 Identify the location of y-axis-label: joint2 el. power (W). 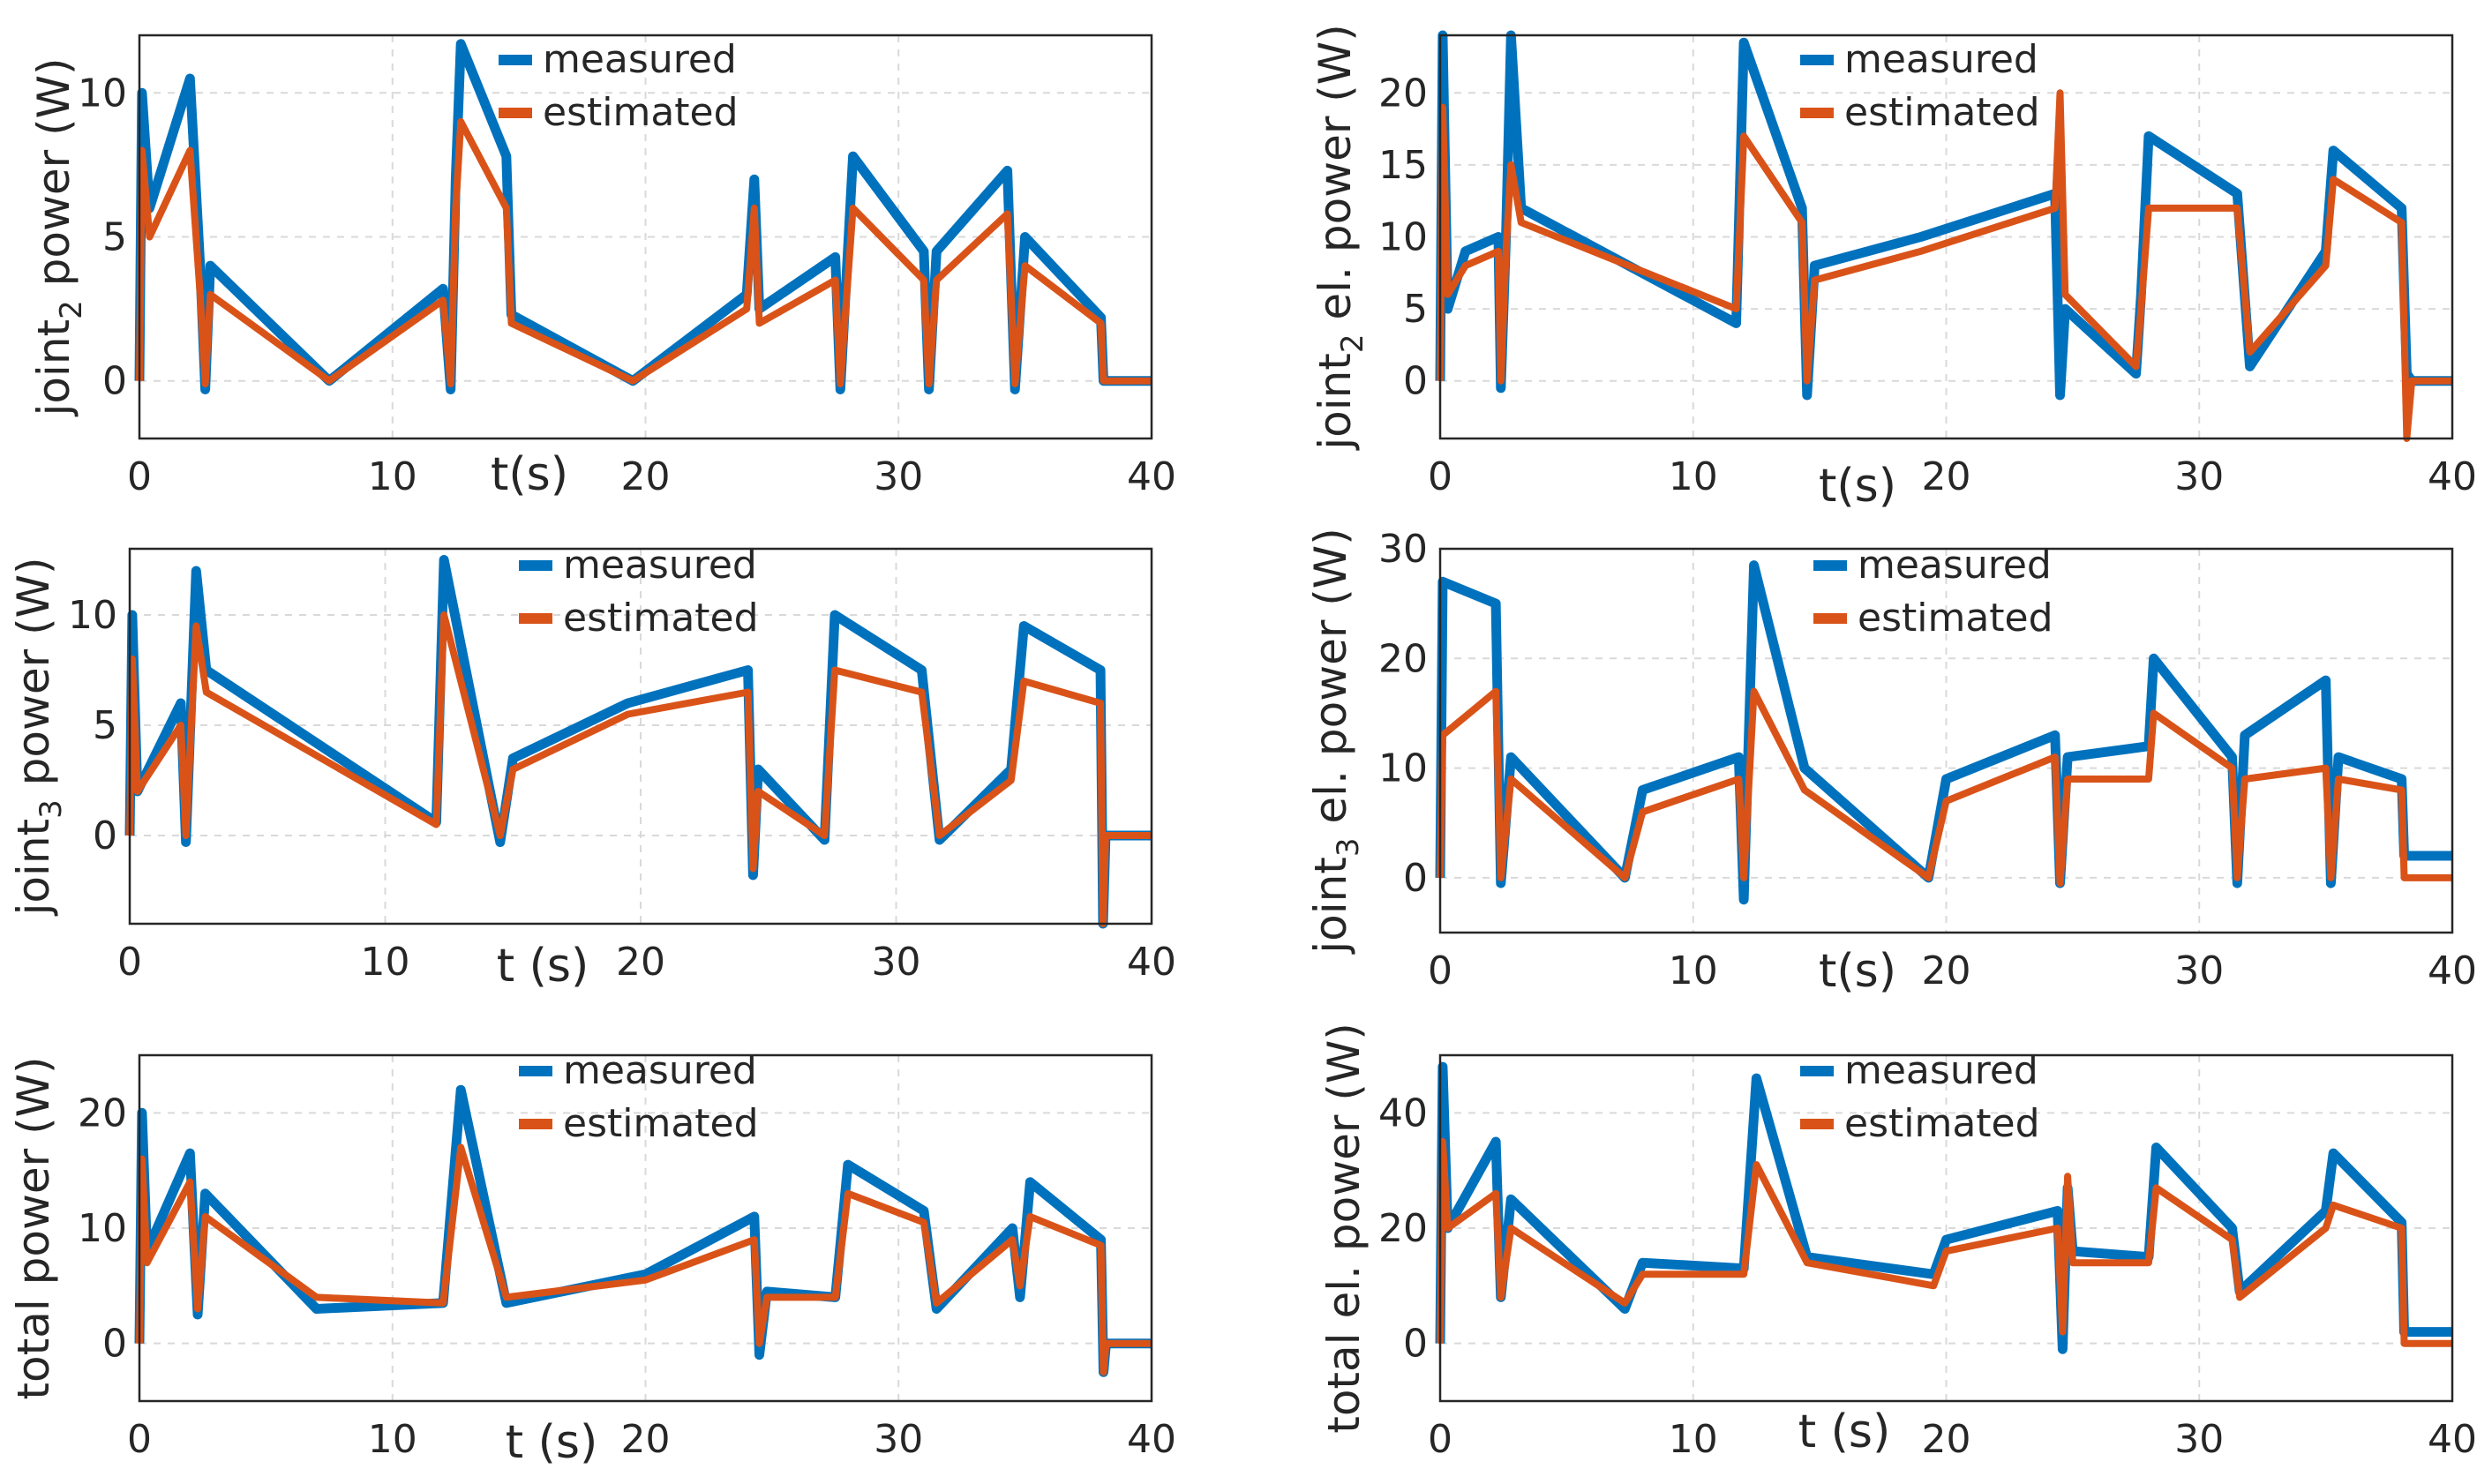
(1340, 237).